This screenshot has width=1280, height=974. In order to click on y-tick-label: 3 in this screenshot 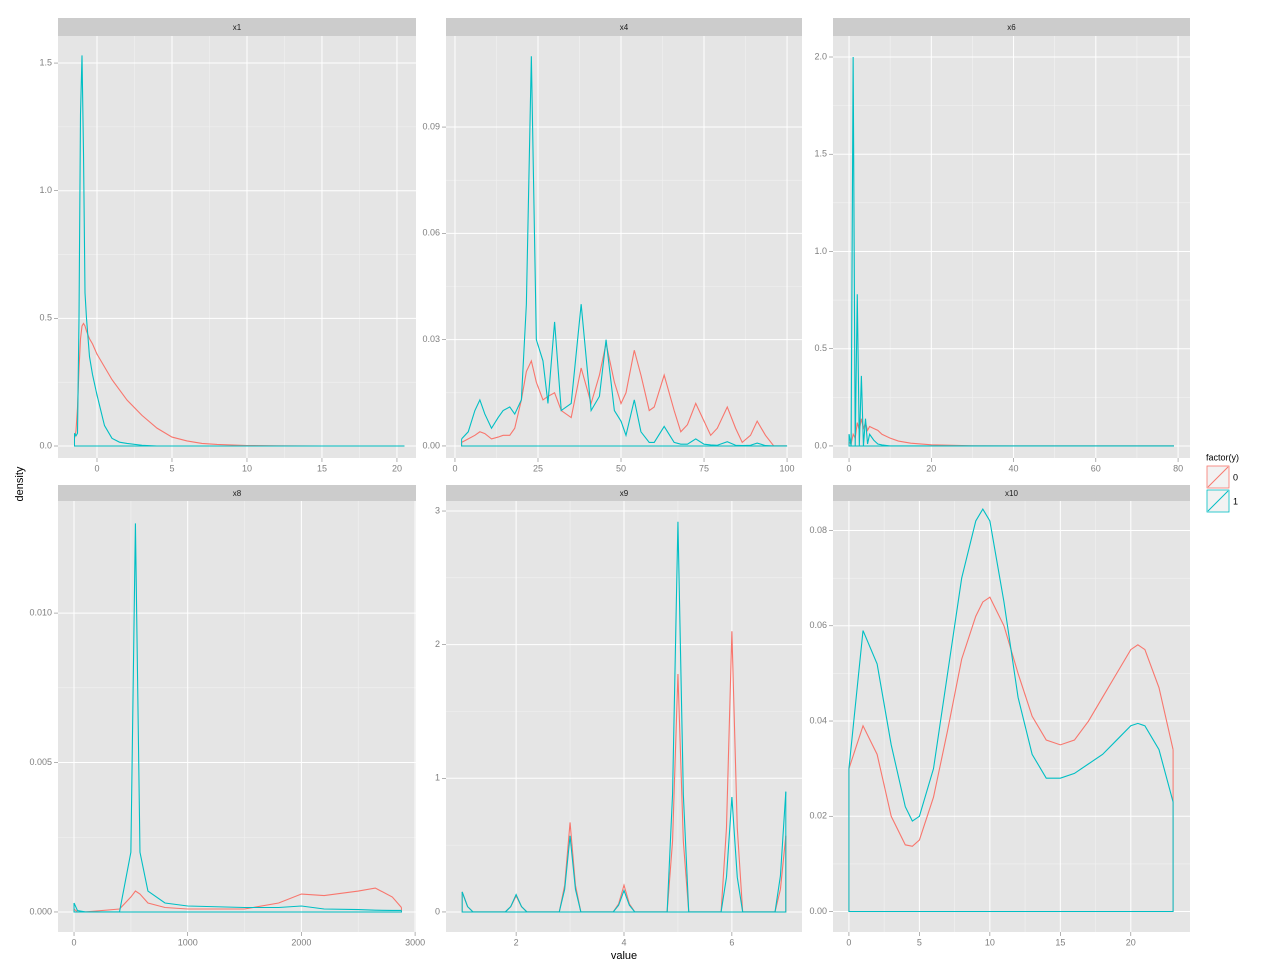, I will do `click(437, 510)`.